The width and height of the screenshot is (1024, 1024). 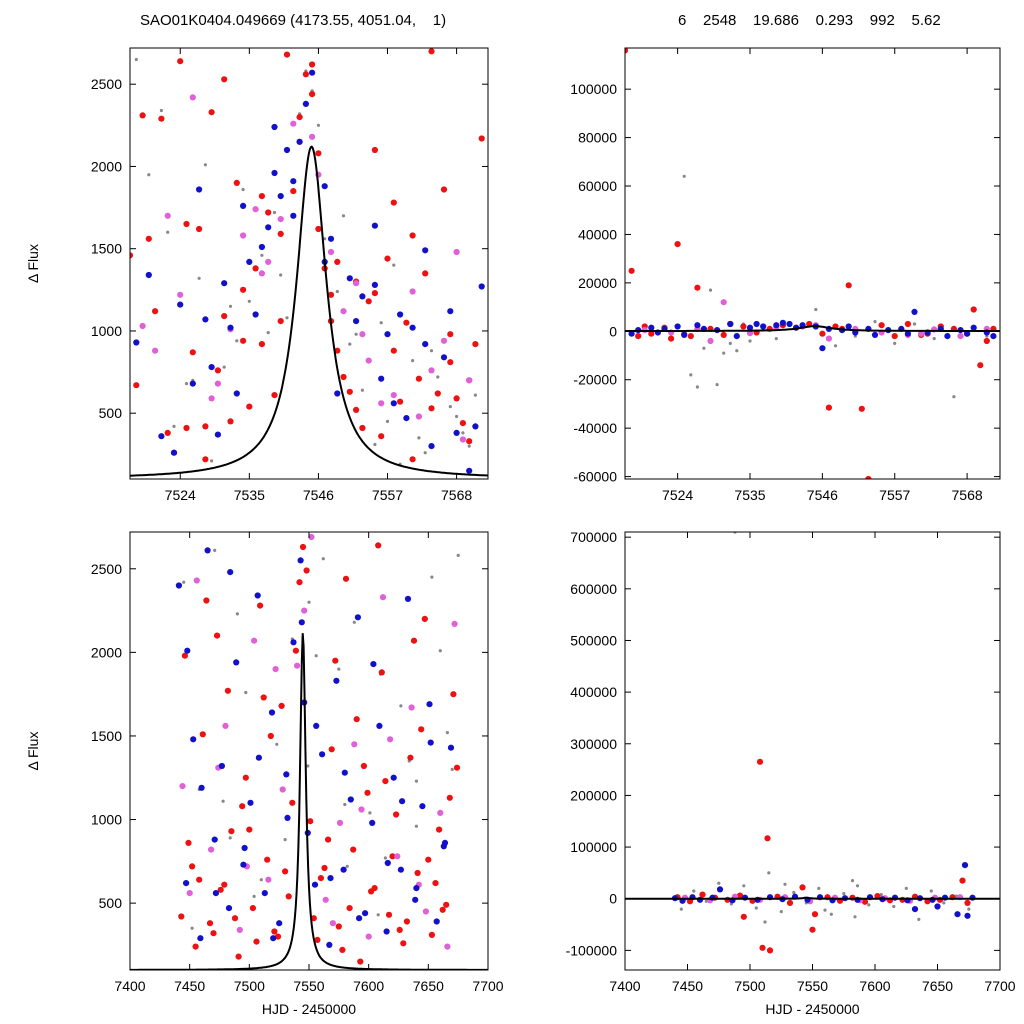 What do you see at coordinates (106, 736) in the screenshot?
I see `y-tick-label: 1500` at bounding box center [106, 736].